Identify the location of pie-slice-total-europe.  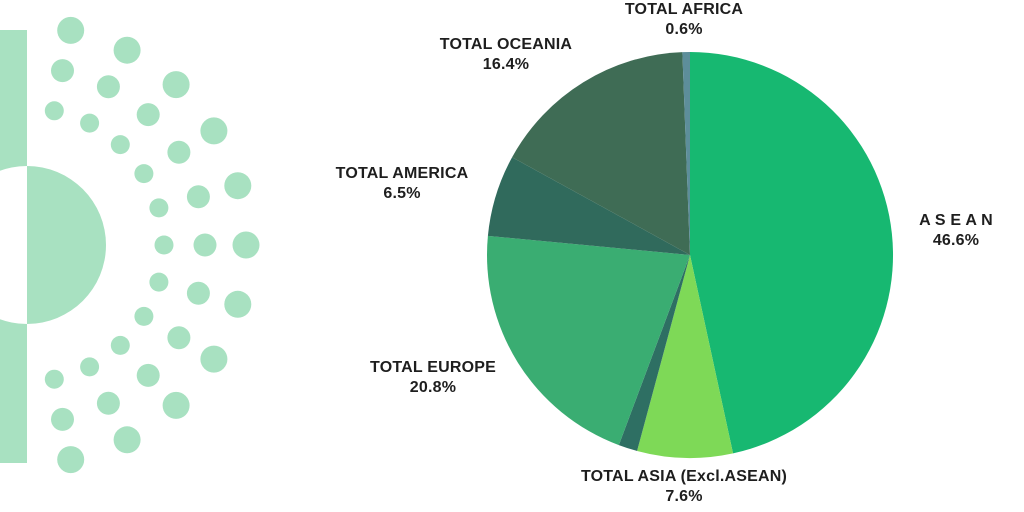
(588, 340).